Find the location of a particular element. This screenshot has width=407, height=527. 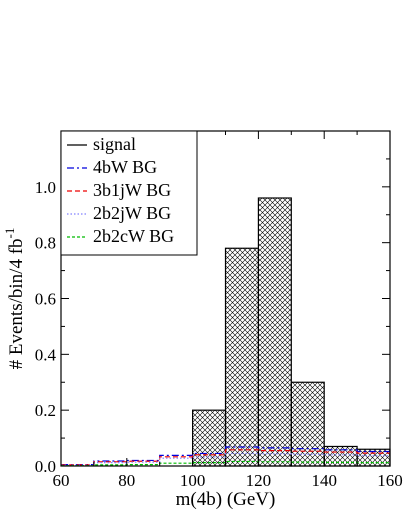

legend-box is located at coordinates (129, 193).